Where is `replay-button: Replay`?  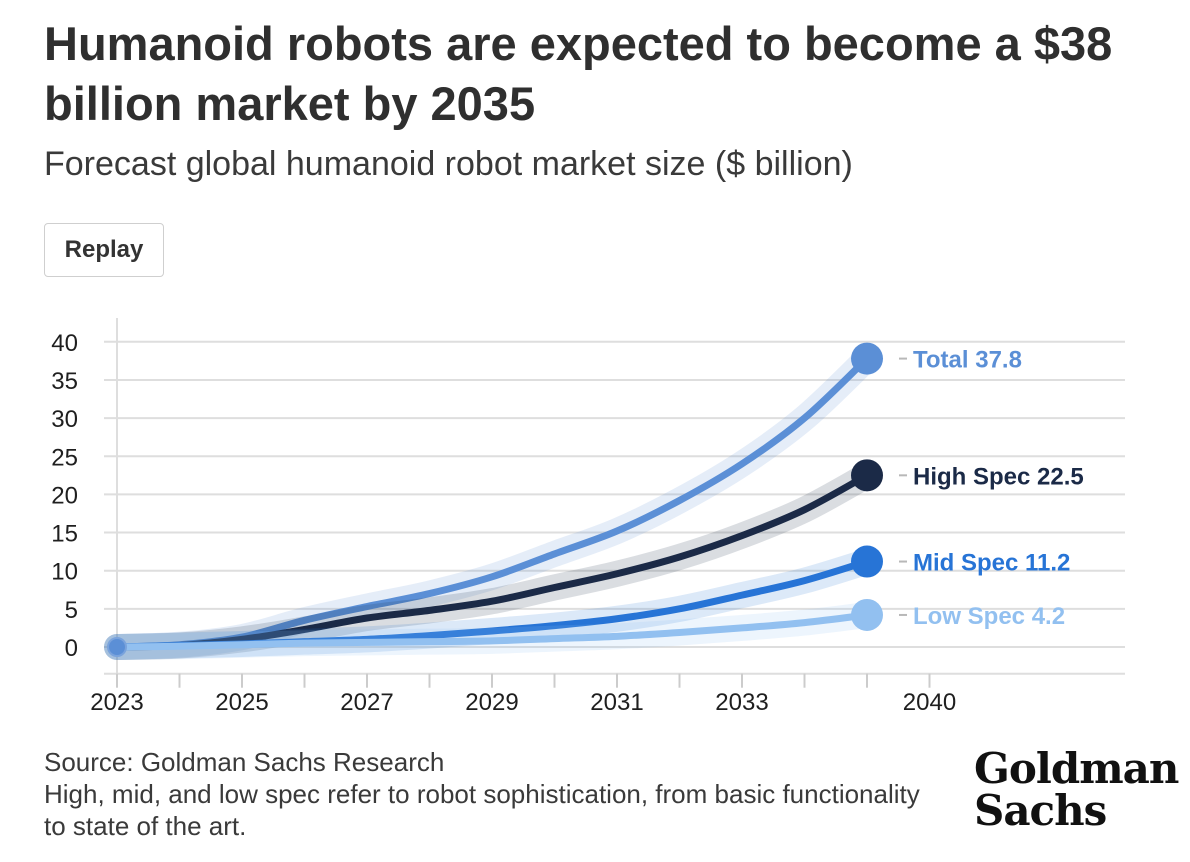
replay-button: Replay is located at coordinates (104, 250).